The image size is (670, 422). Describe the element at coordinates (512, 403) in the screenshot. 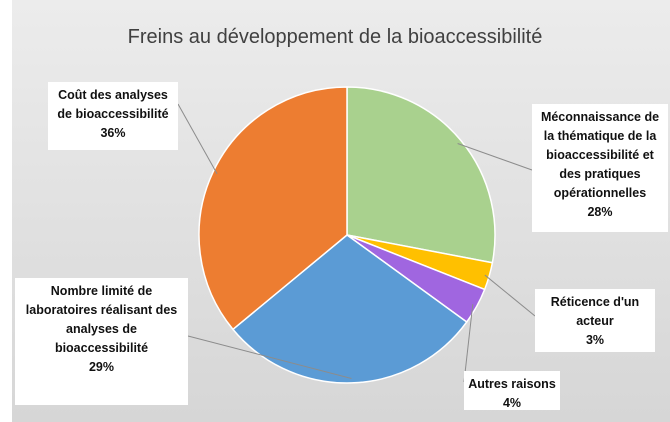

I see `label-value: 4%` at that location.